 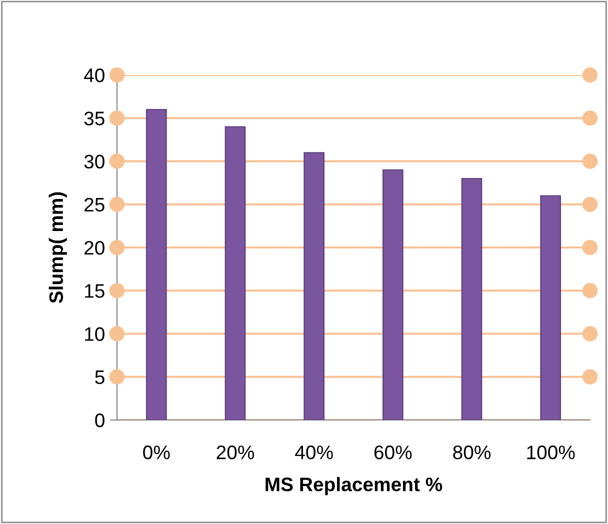 I want to click on y-tick-label: 5, so click(x=99, y=377).